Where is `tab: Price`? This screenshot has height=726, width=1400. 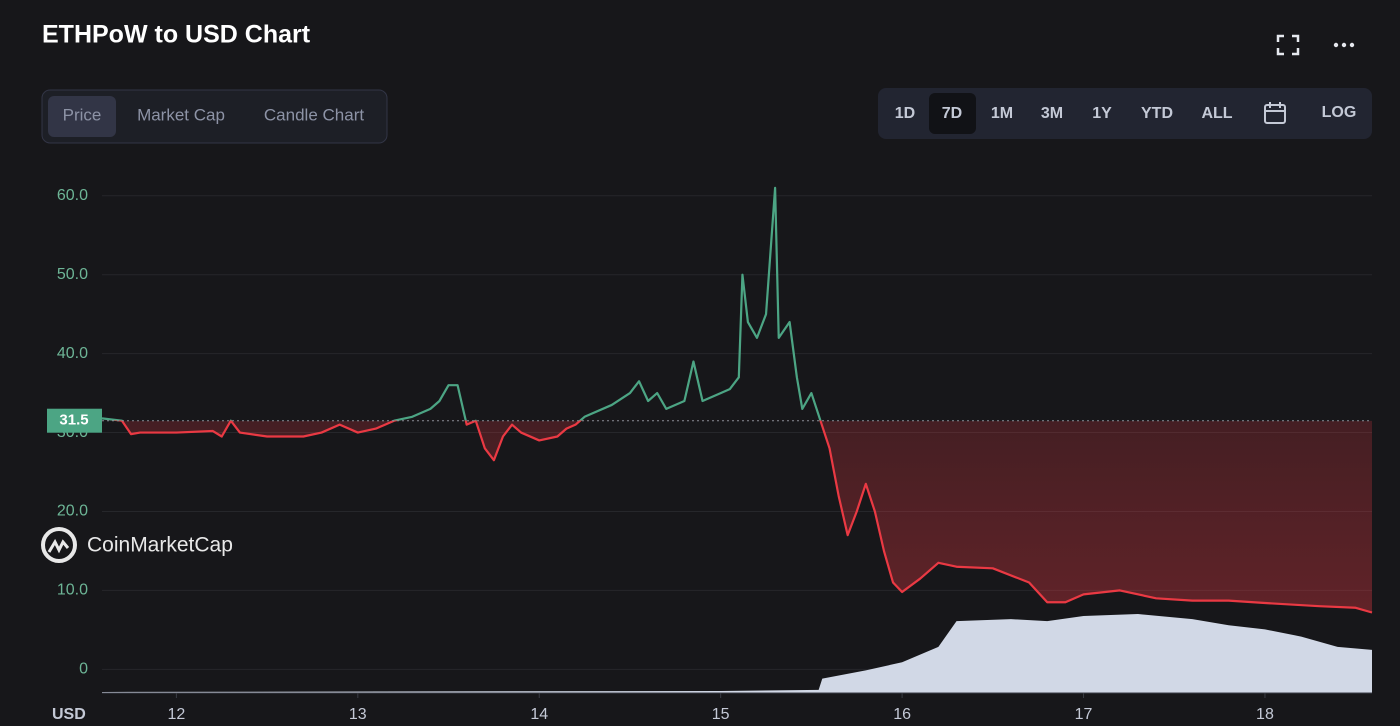 tab: Price is located at coordinates (82, 114).